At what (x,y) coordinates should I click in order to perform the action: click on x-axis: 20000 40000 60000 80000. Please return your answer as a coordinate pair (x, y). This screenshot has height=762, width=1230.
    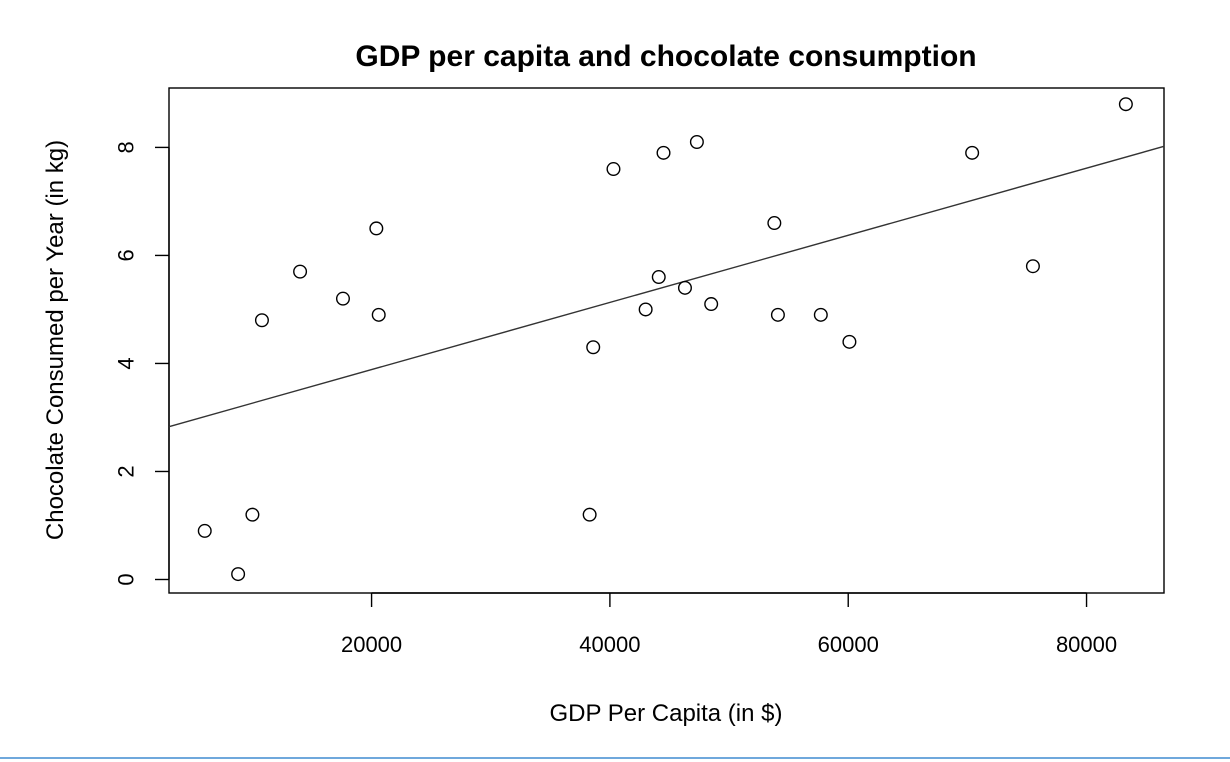
    Looking at the image, I should click on (729, 624).